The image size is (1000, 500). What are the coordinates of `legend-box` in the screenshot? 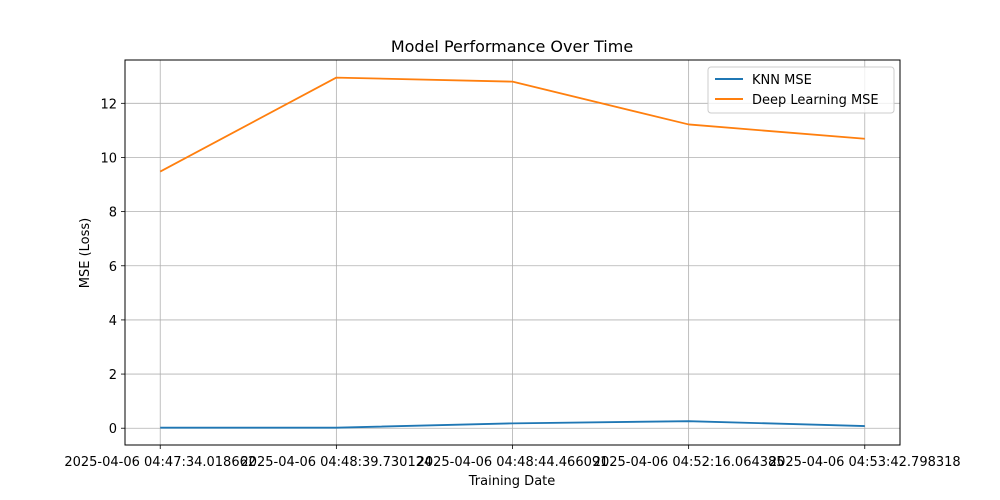 It's located at (801, 90).